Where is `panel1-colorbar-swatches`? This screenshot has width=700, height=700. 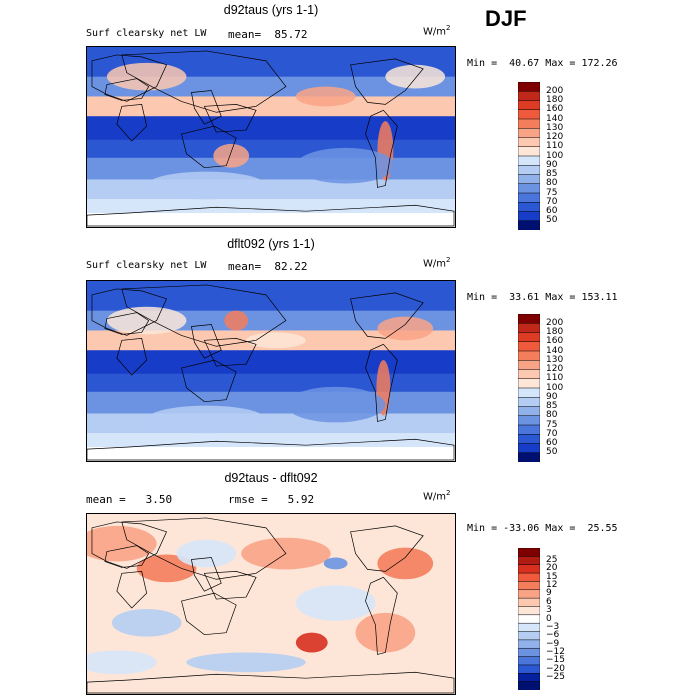
panel1-colorbar-swatches is located at coordinates (529, 156).